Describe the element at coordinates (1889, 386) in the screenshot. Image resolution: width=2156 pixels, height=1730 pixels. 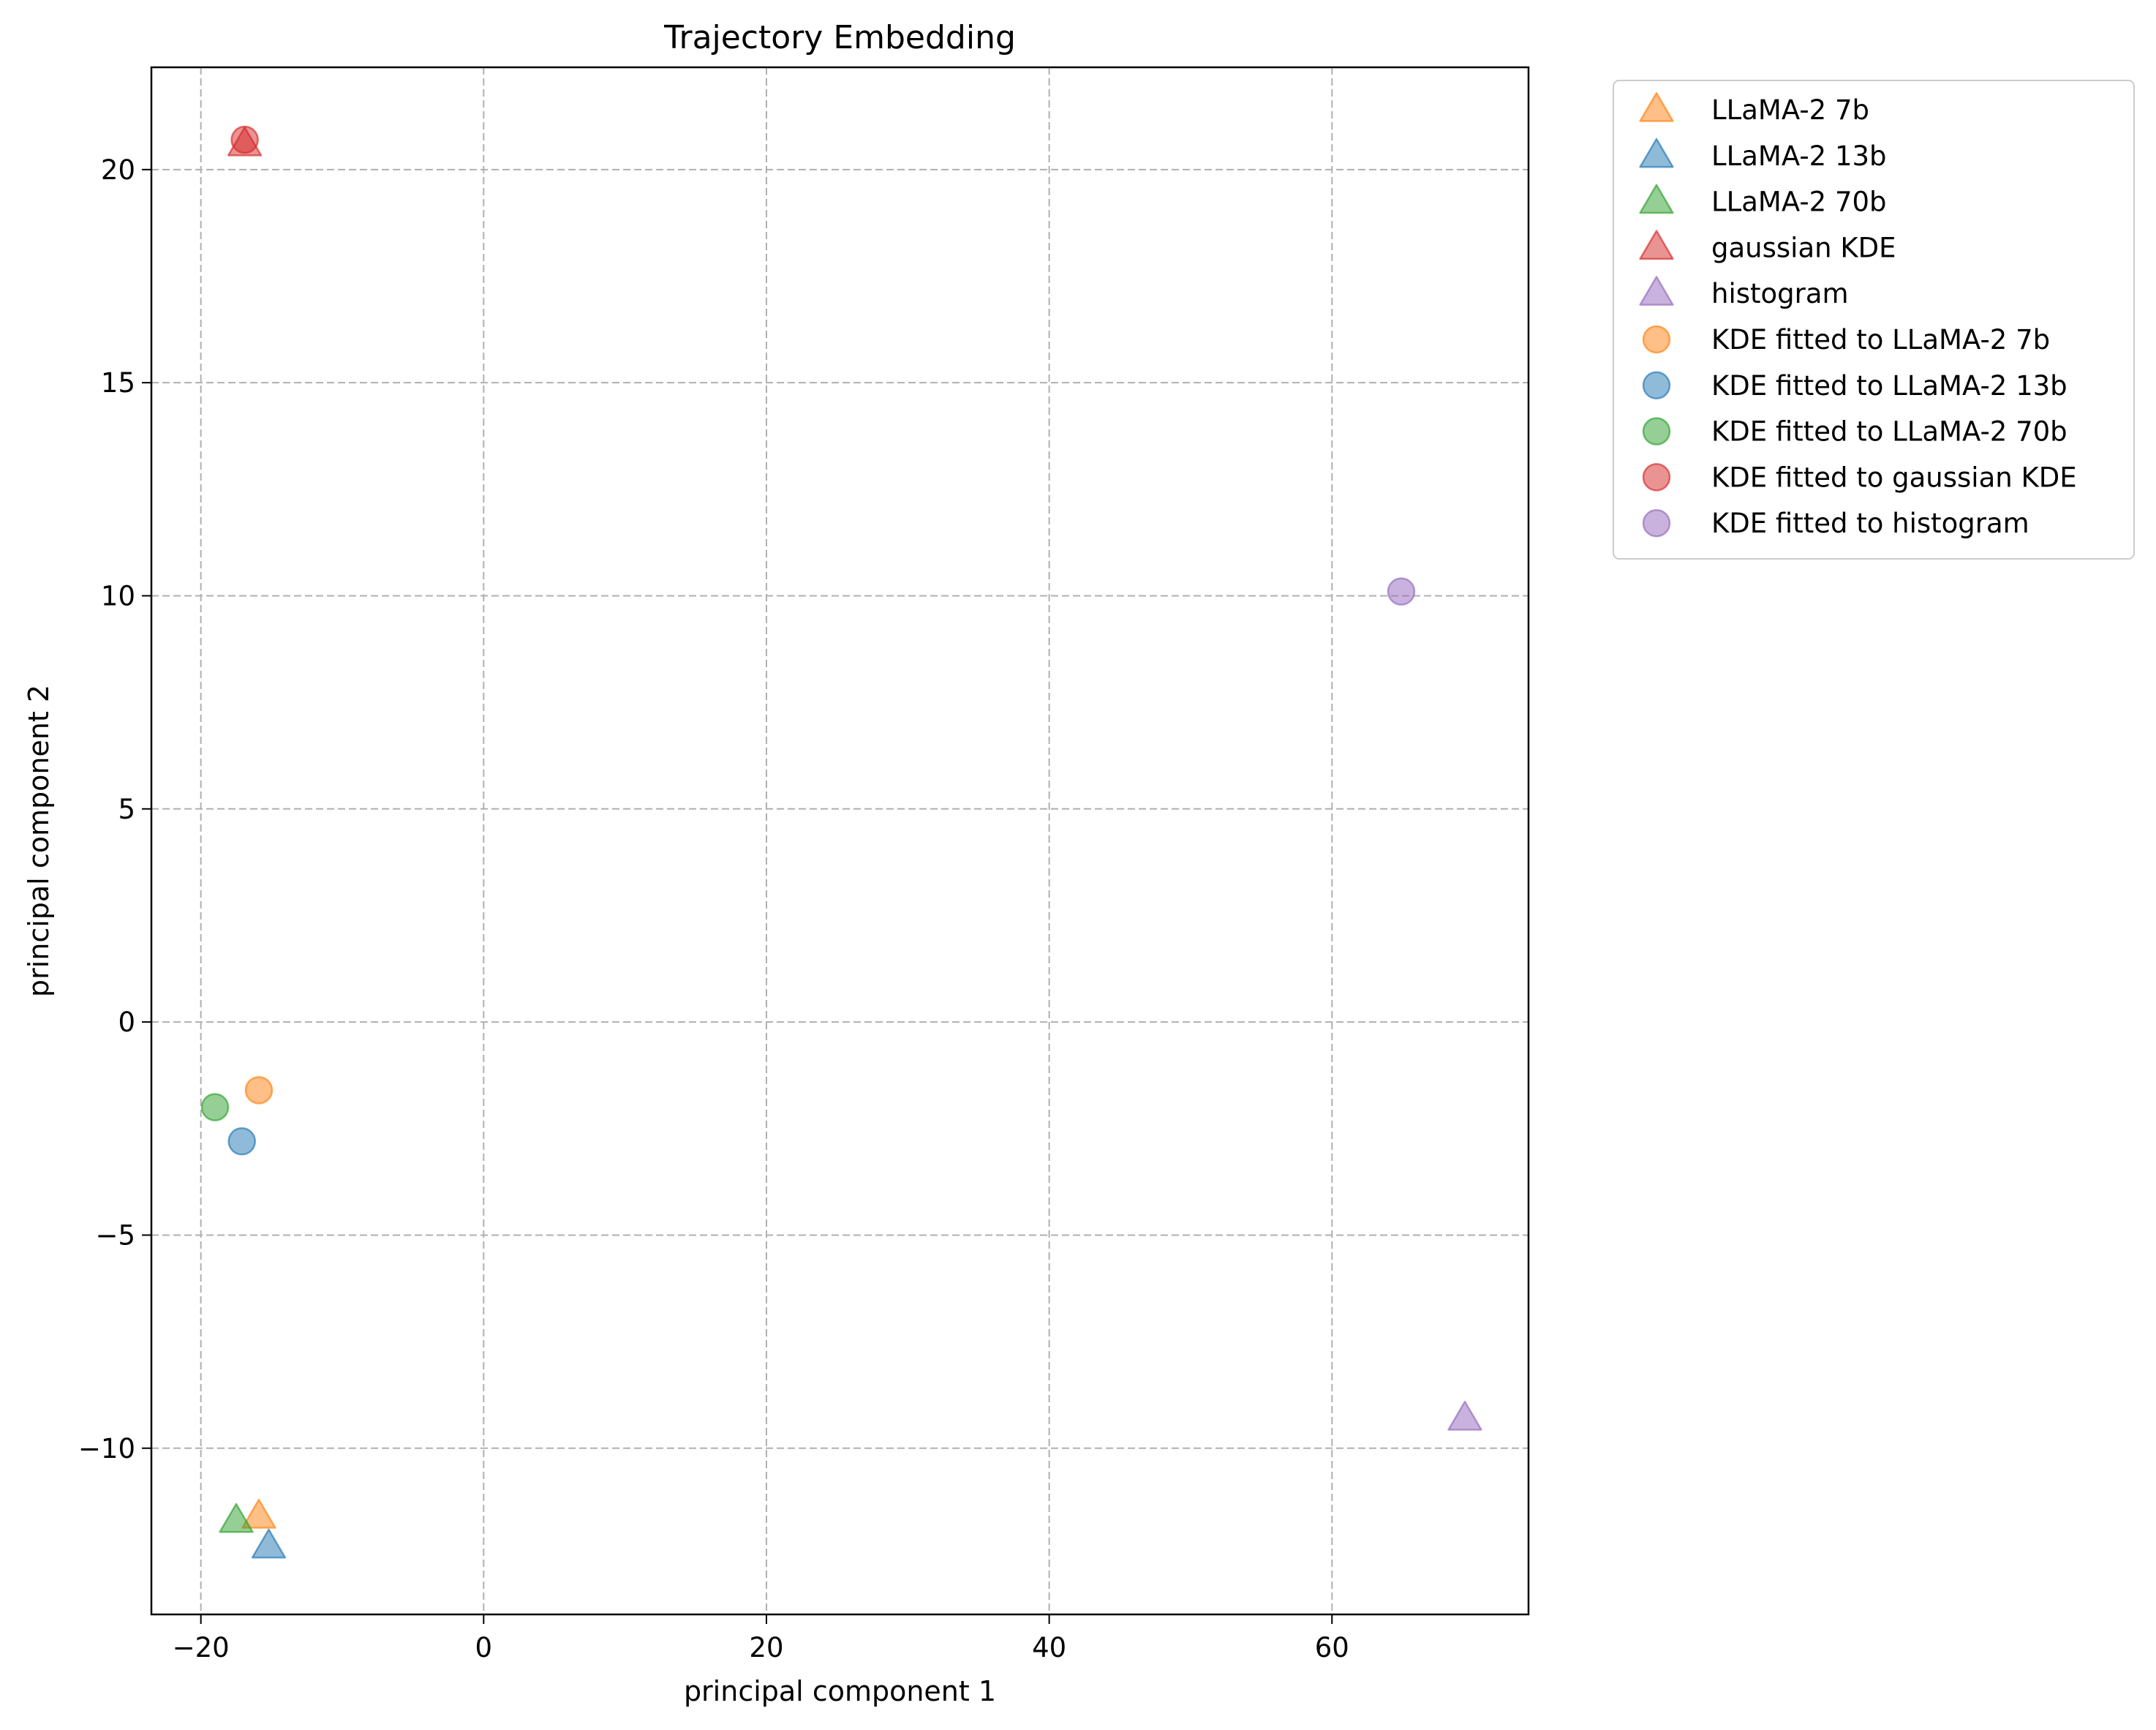
I see `legend-label: KDE fitted to LLaMA-2 13b` at that location.